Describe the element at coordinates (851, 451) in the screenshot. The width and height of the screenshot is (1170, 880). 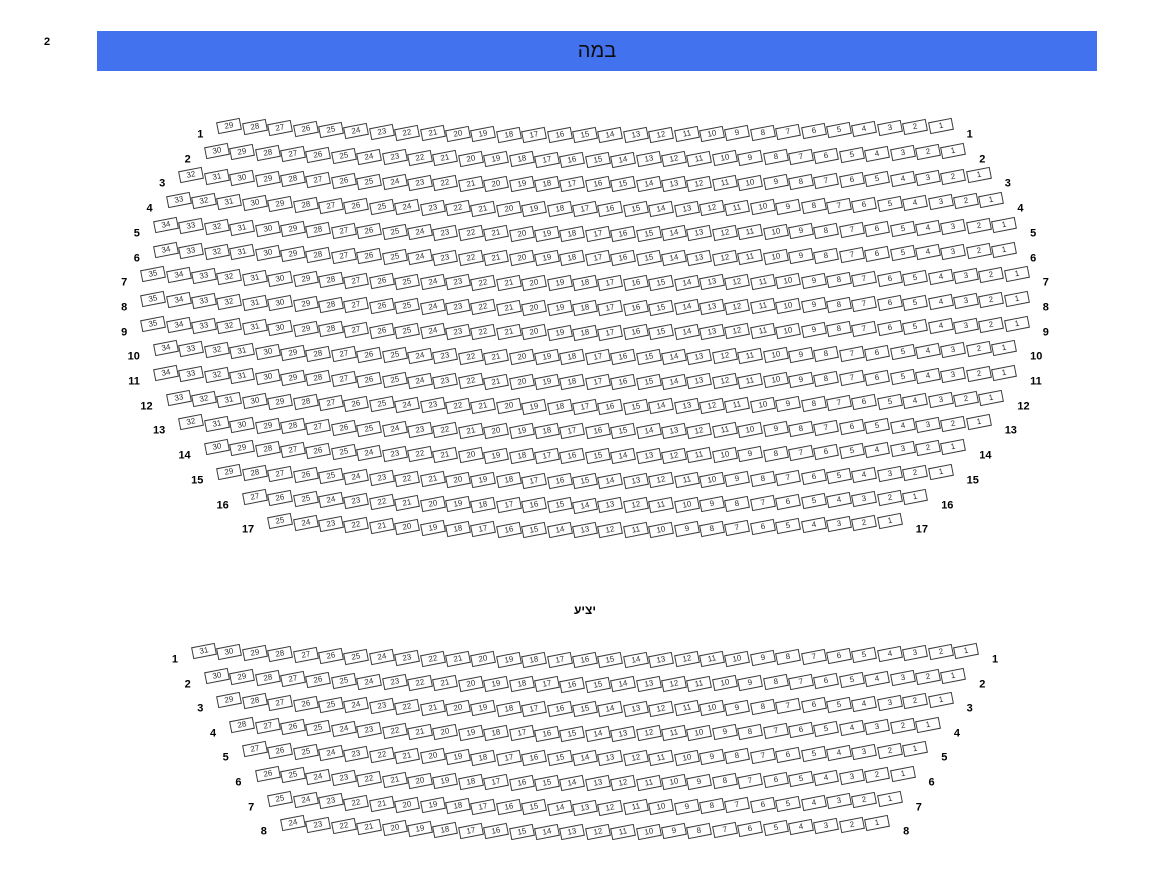
I see `seat: 5` at that location.